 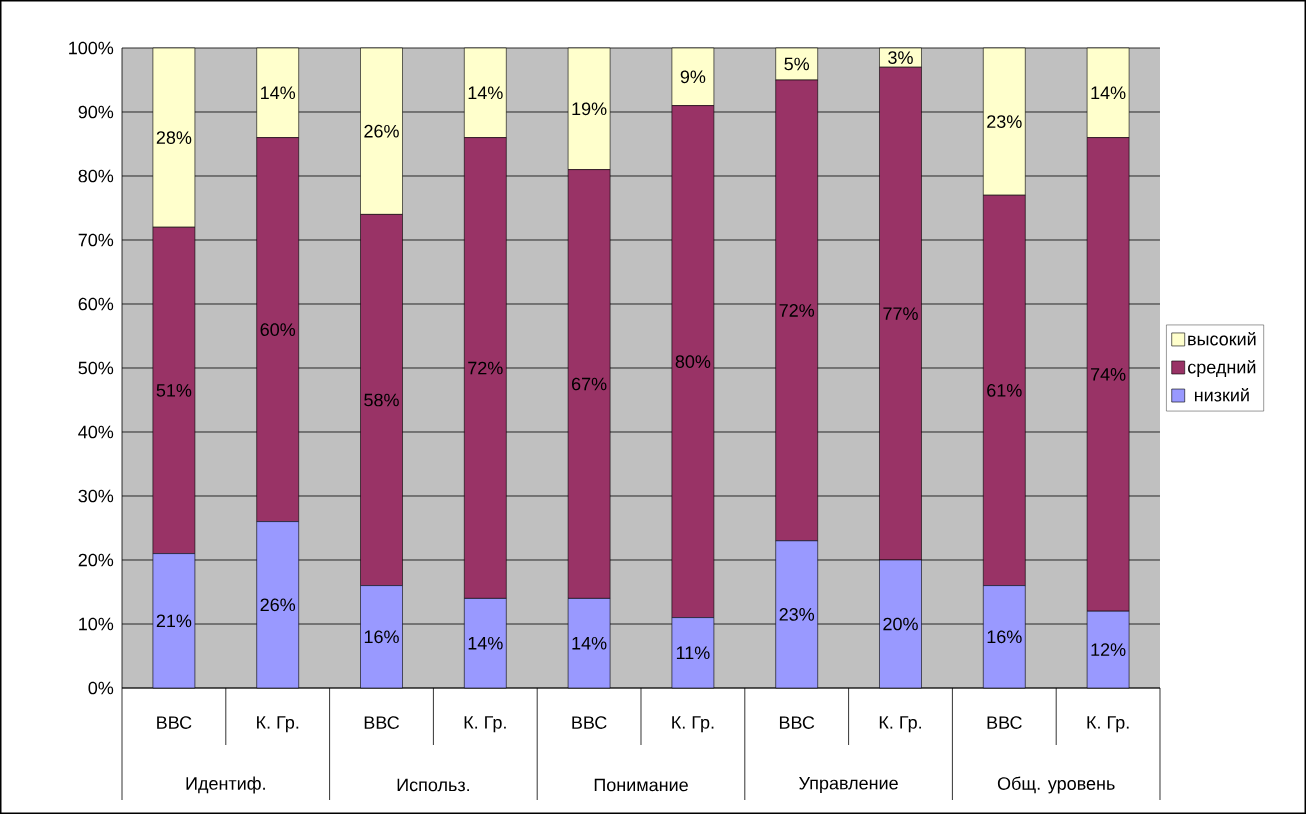 I want to click on data-label: 80%, so click(x=693, y=361).